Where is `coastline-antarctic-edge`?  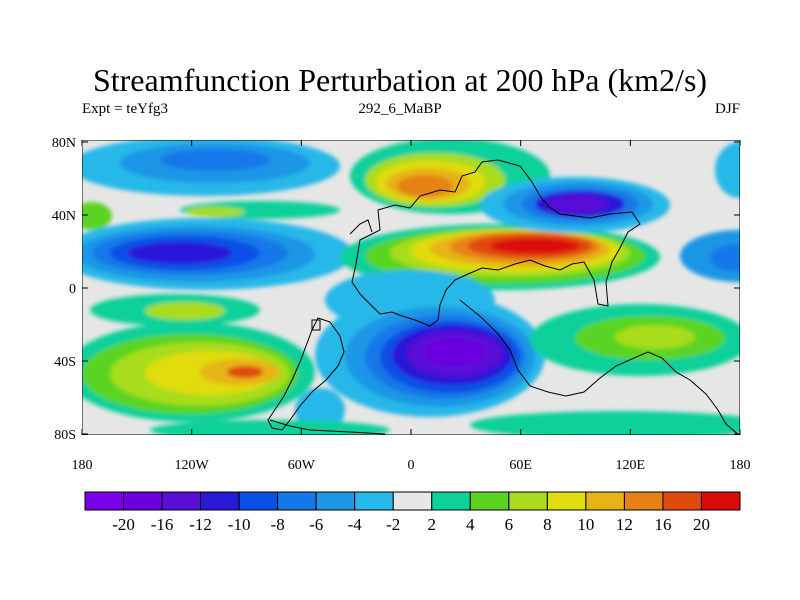
coastline-antarctic-edge is located at coordinates (327, 427).